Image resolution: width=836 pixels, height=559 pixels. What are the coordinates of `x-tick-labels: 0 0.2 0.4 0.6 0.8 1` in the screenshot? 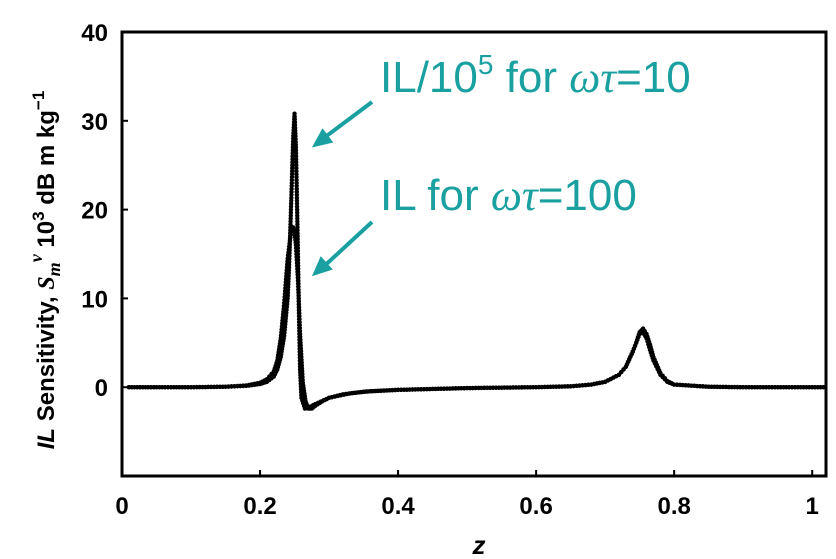 It's located at (467, 506).